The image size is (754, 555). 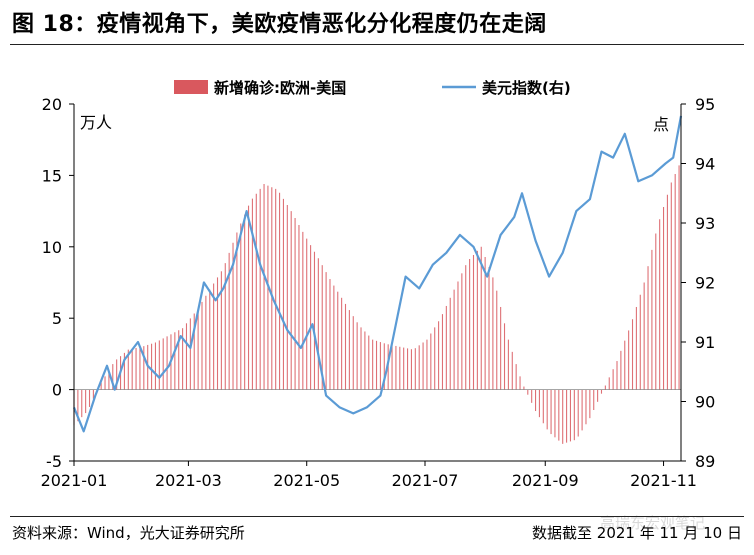 What do you see at coordinates (74, 480) in the screenshot?
I see `x-tick-label: 2021-01` at bounding box center [74, 480].